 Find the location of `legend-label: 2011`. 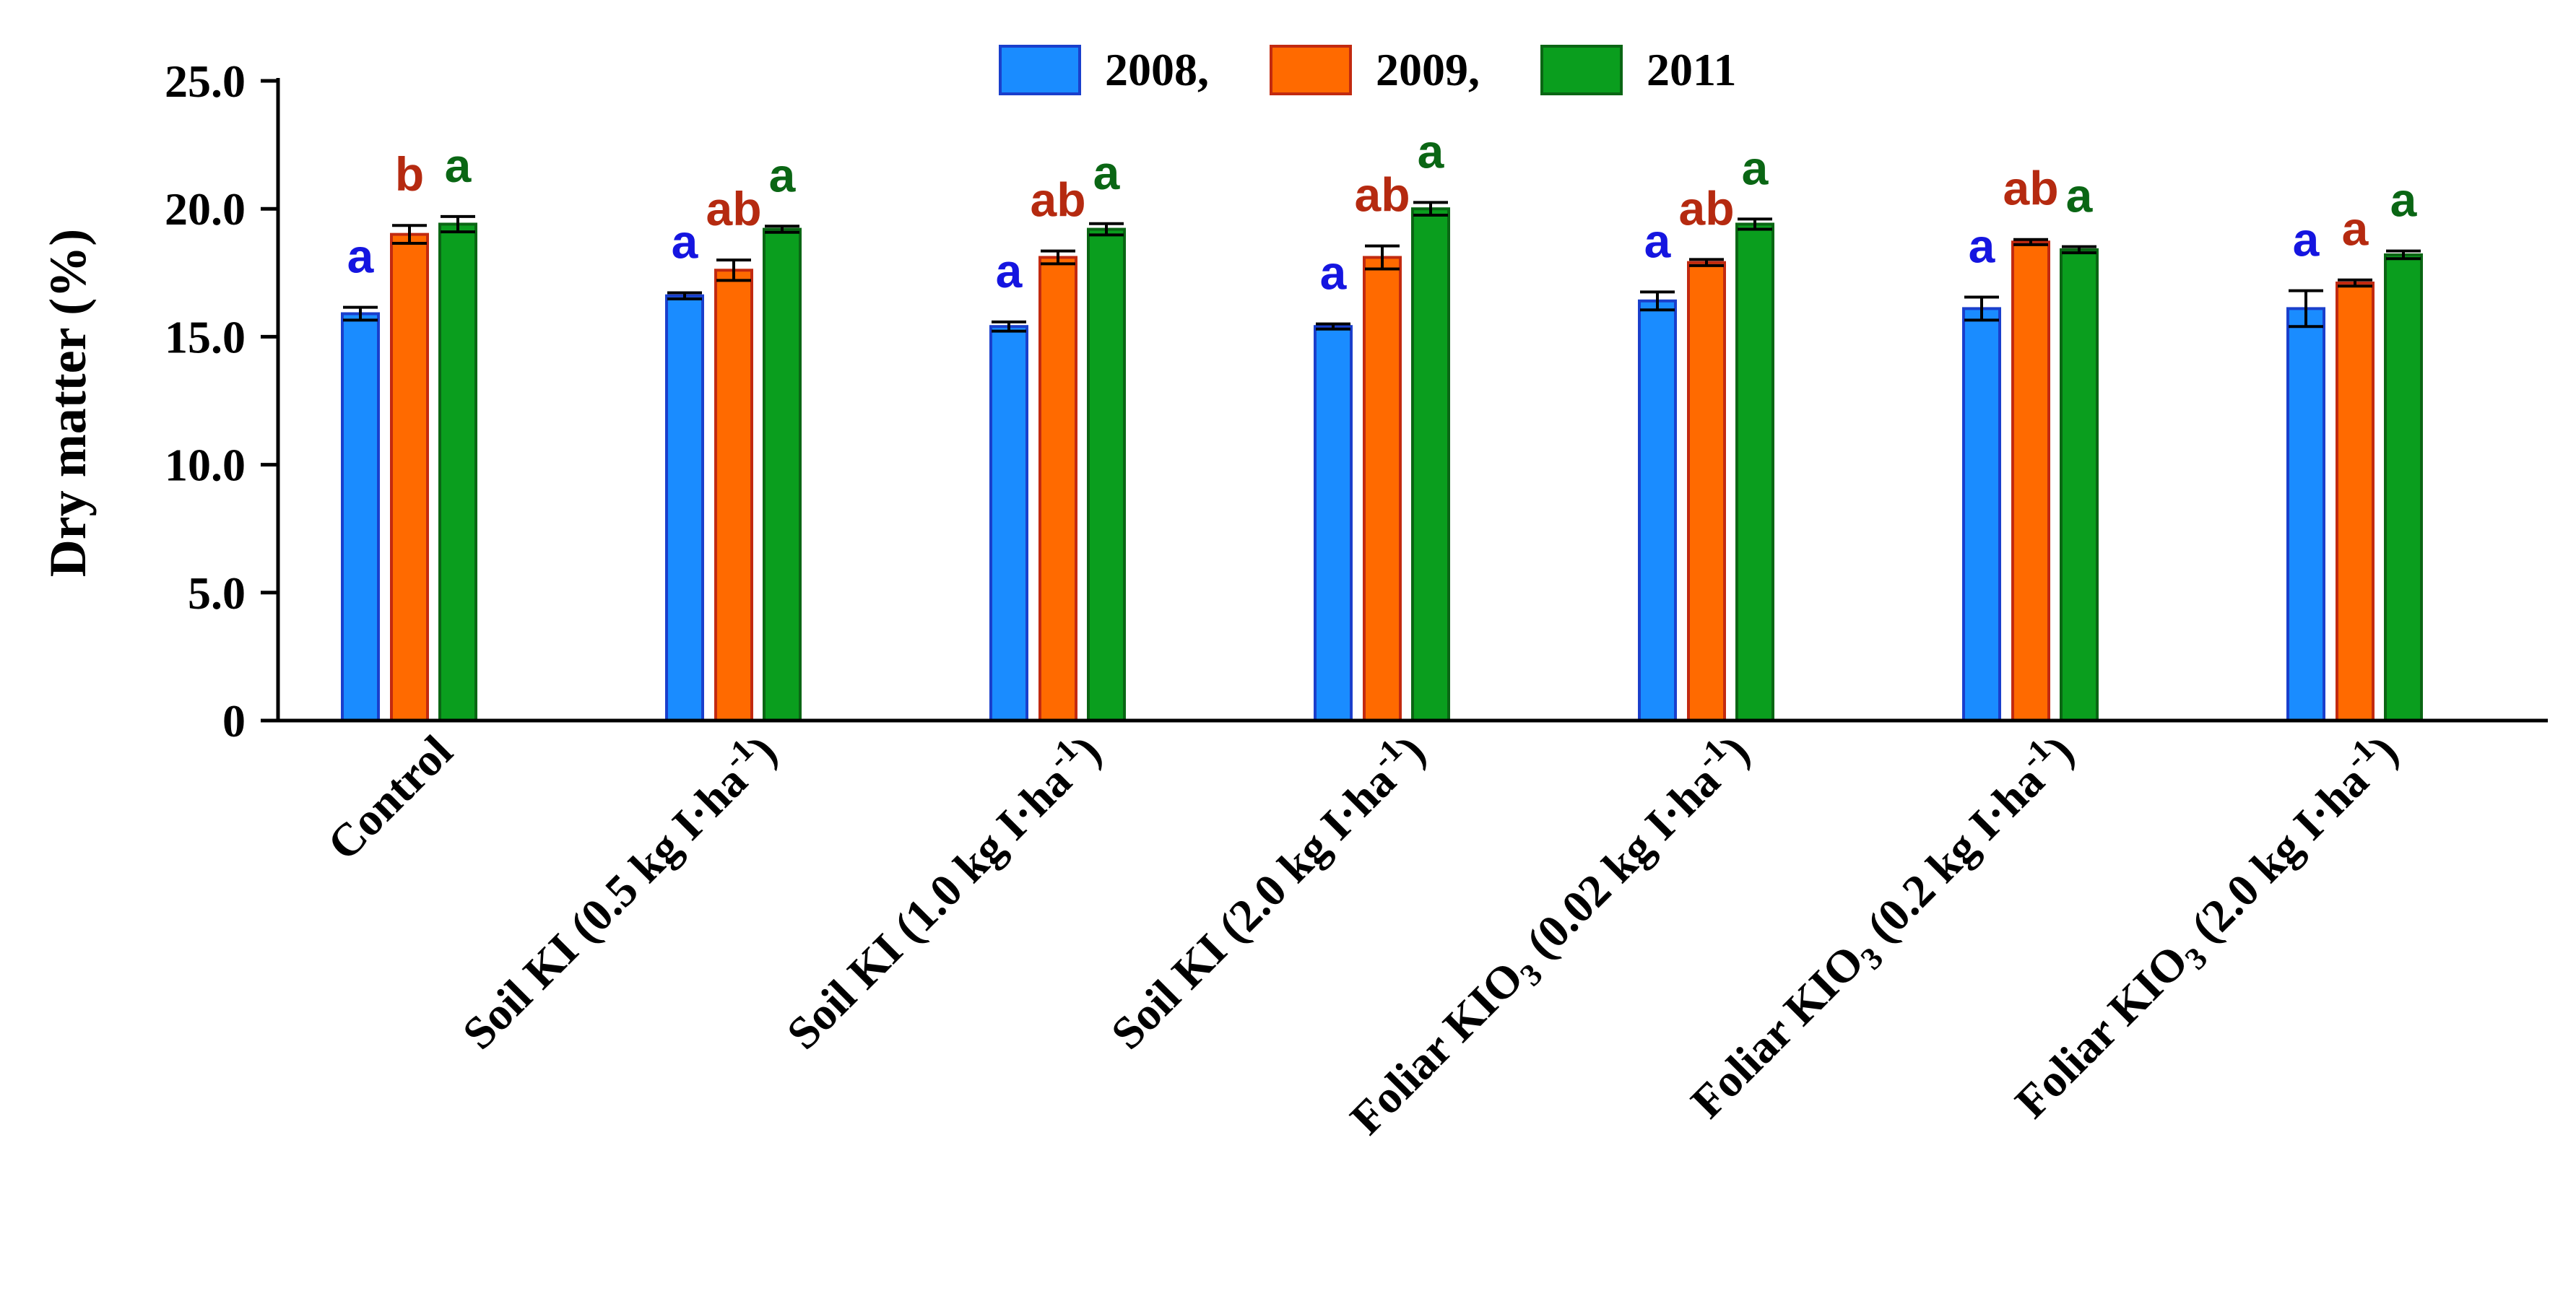

legend-label: 2011 is located at coordinates (1691, 69).